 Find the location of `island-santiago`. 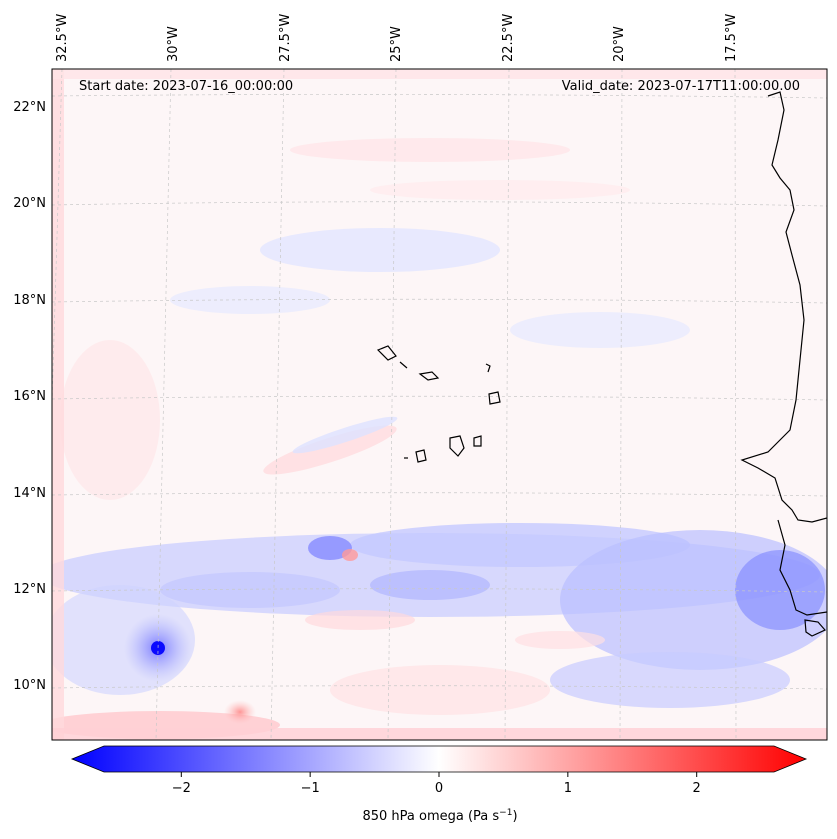

island-santiago is located at coordinates (457, 446).